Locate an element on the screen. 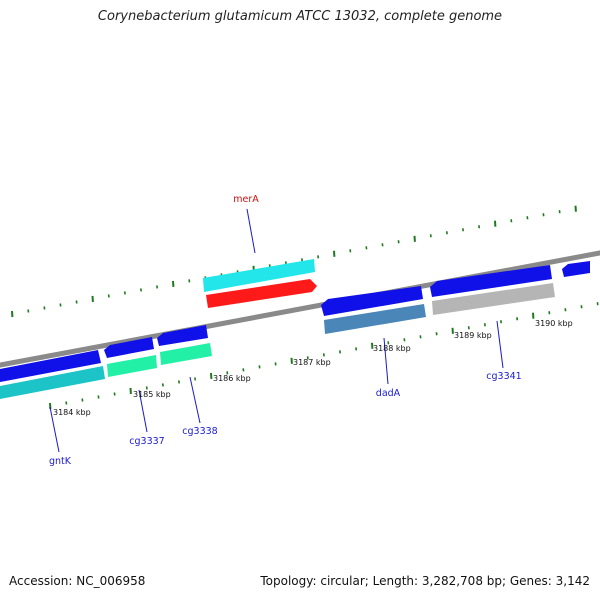 The width and height of the screenshot is (600, 600). tick-label-3188: 3188 kbp is located at coordinates (392, 348).